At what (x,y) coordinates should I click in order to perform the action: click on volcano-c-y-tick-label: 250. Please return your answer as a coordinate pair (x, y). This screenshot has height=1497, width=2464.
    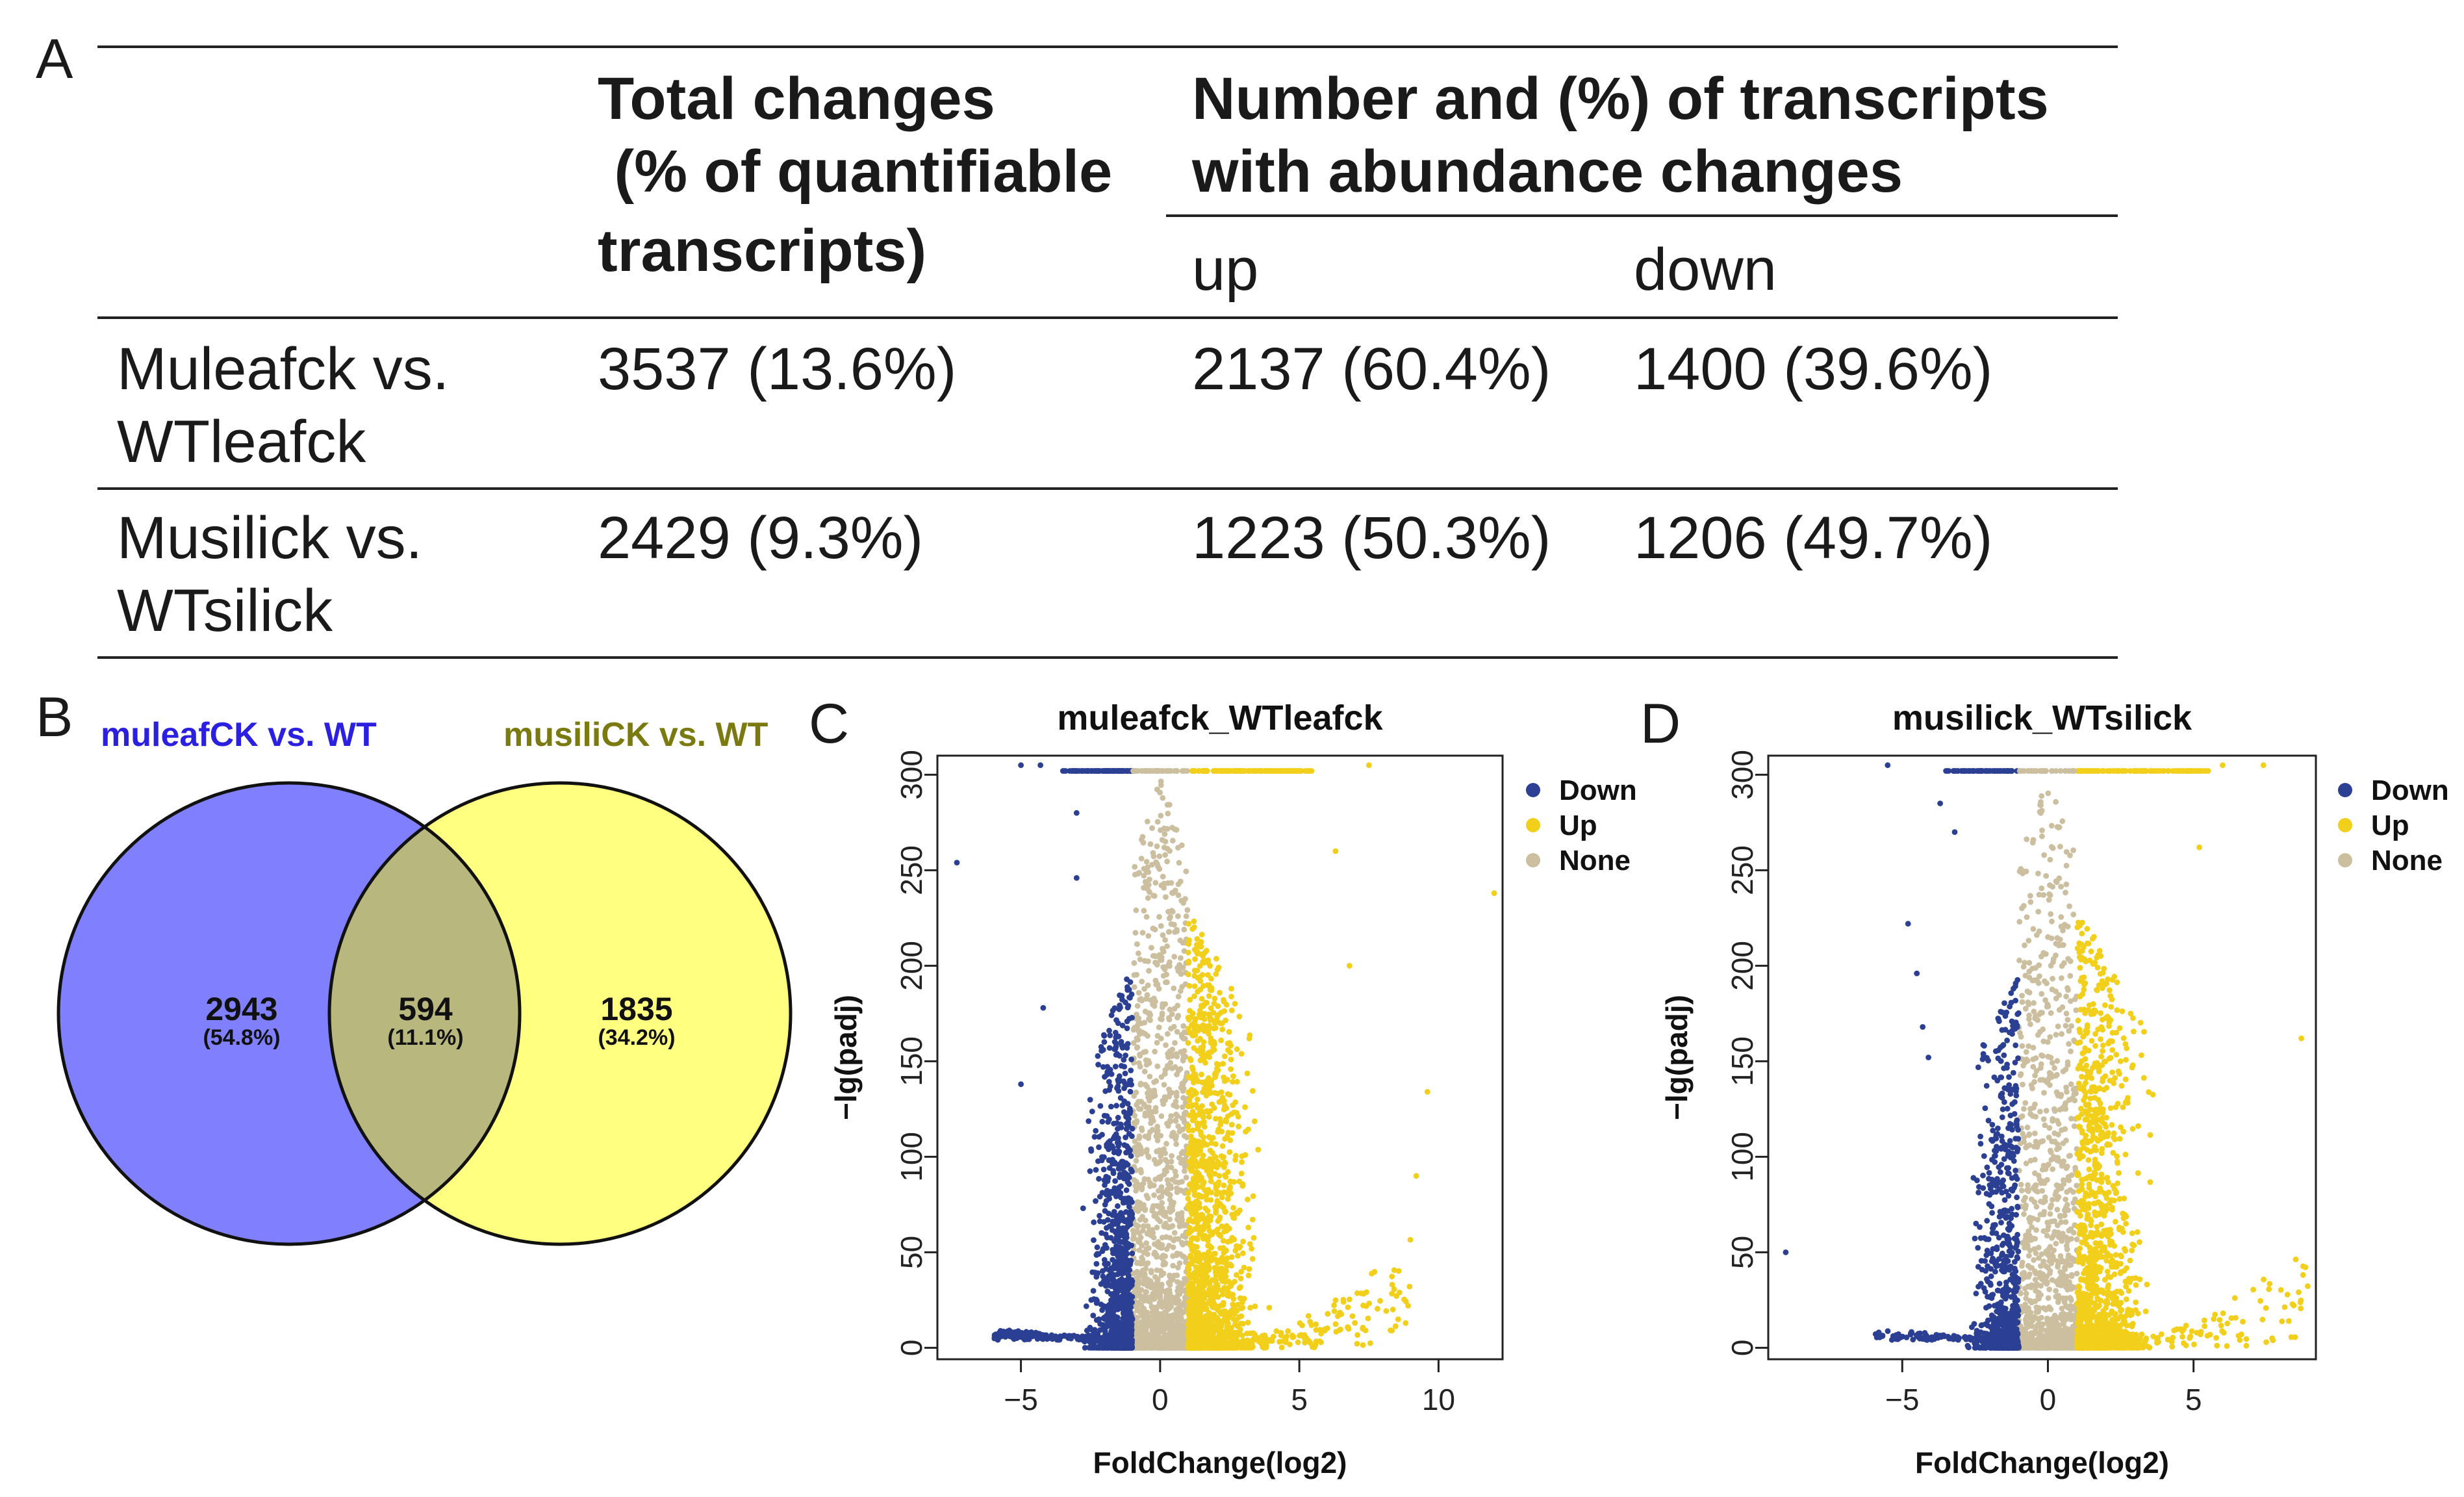
    Looking at the image, I should click on (912, 870).